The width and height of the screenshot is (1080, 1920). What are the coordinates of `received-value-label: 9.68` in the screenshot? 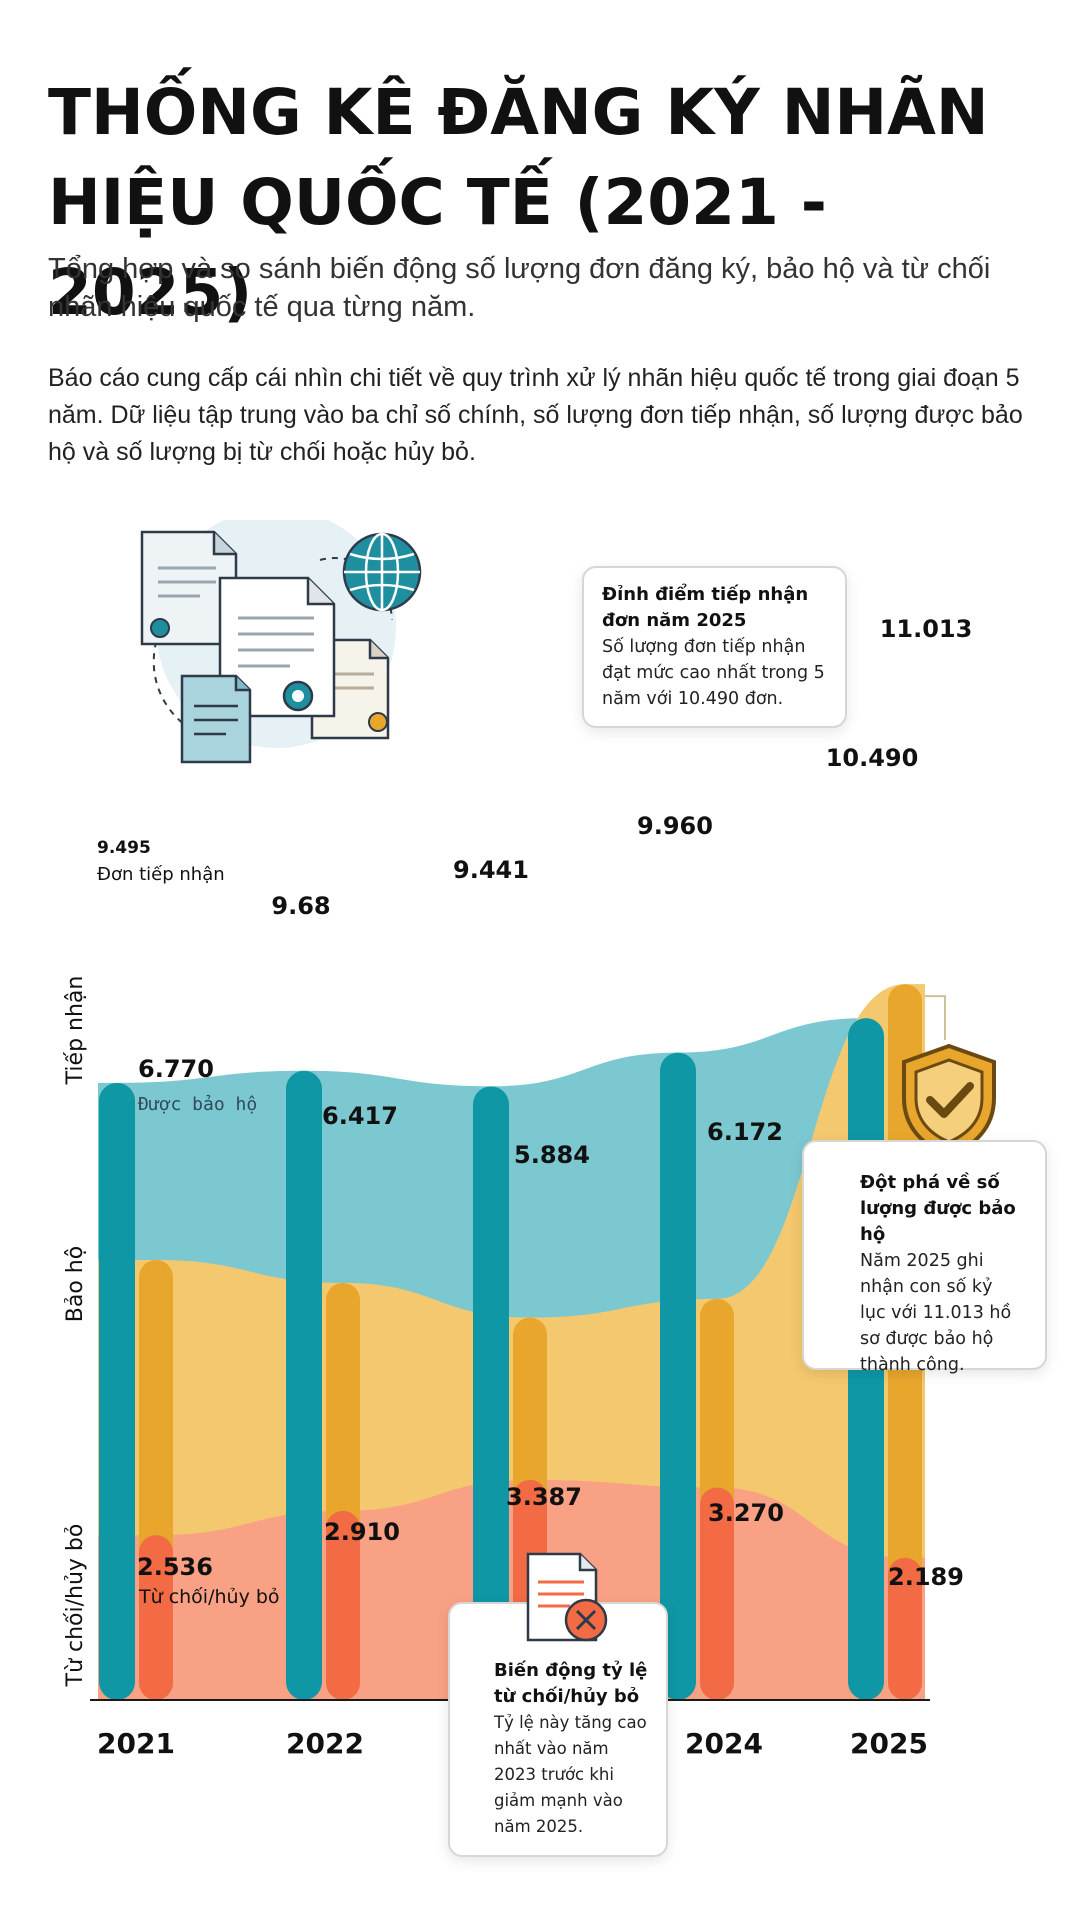 It's located at (300, 906).